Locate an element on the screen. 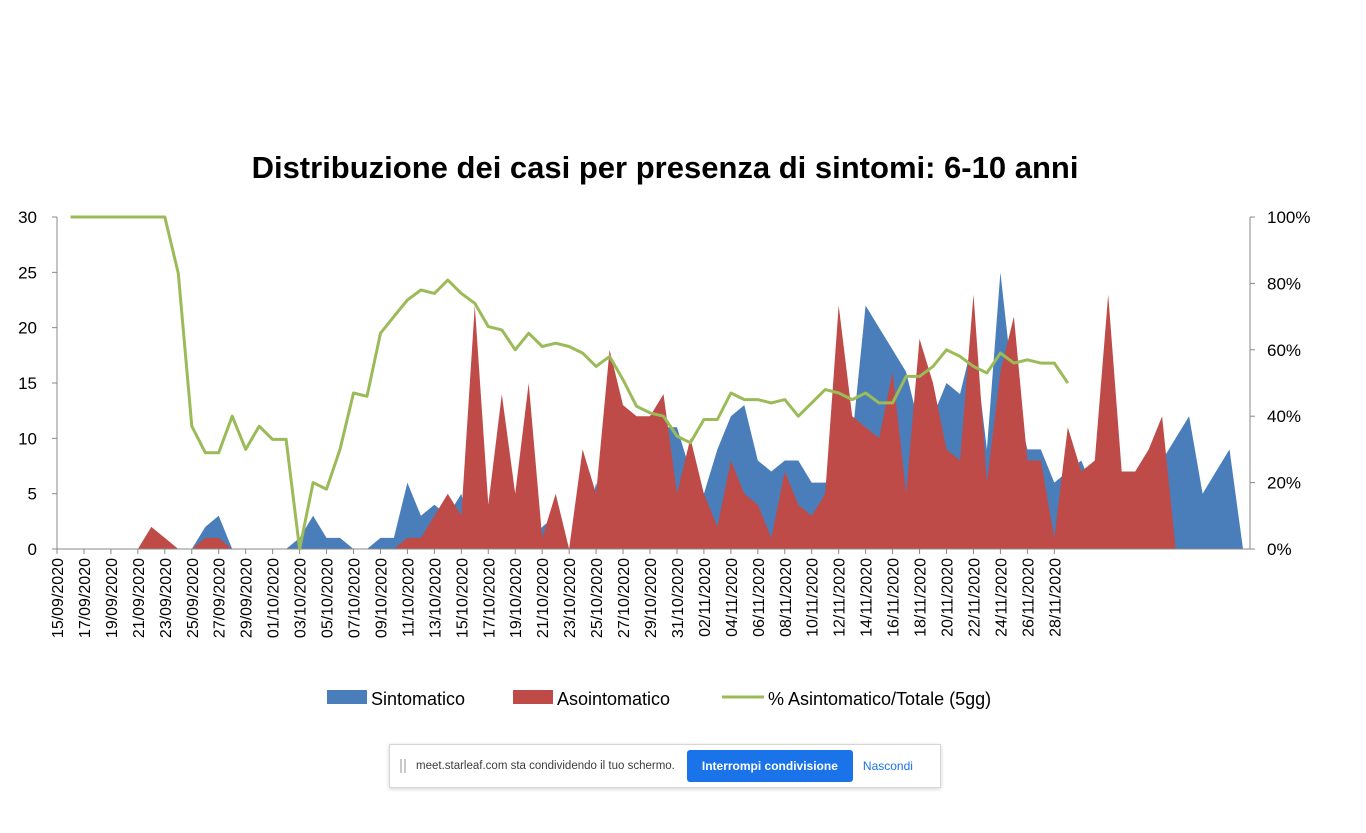 The height and width of the screenshot is (833, 1366). x-tick-label: 09/10/2020 is located at coordinates (381, 598).